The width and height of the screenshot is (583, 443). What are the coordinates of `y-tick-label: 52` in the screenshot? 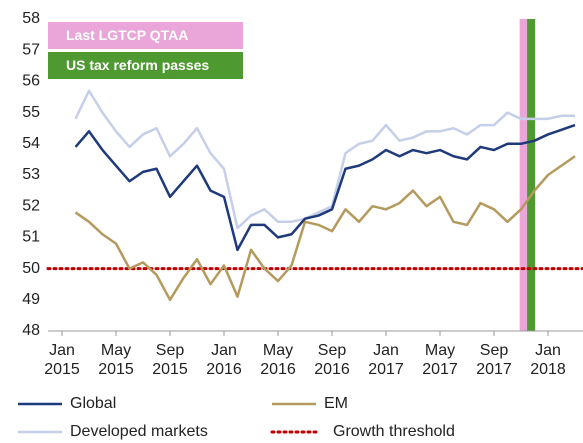 It's located at (31, 205).